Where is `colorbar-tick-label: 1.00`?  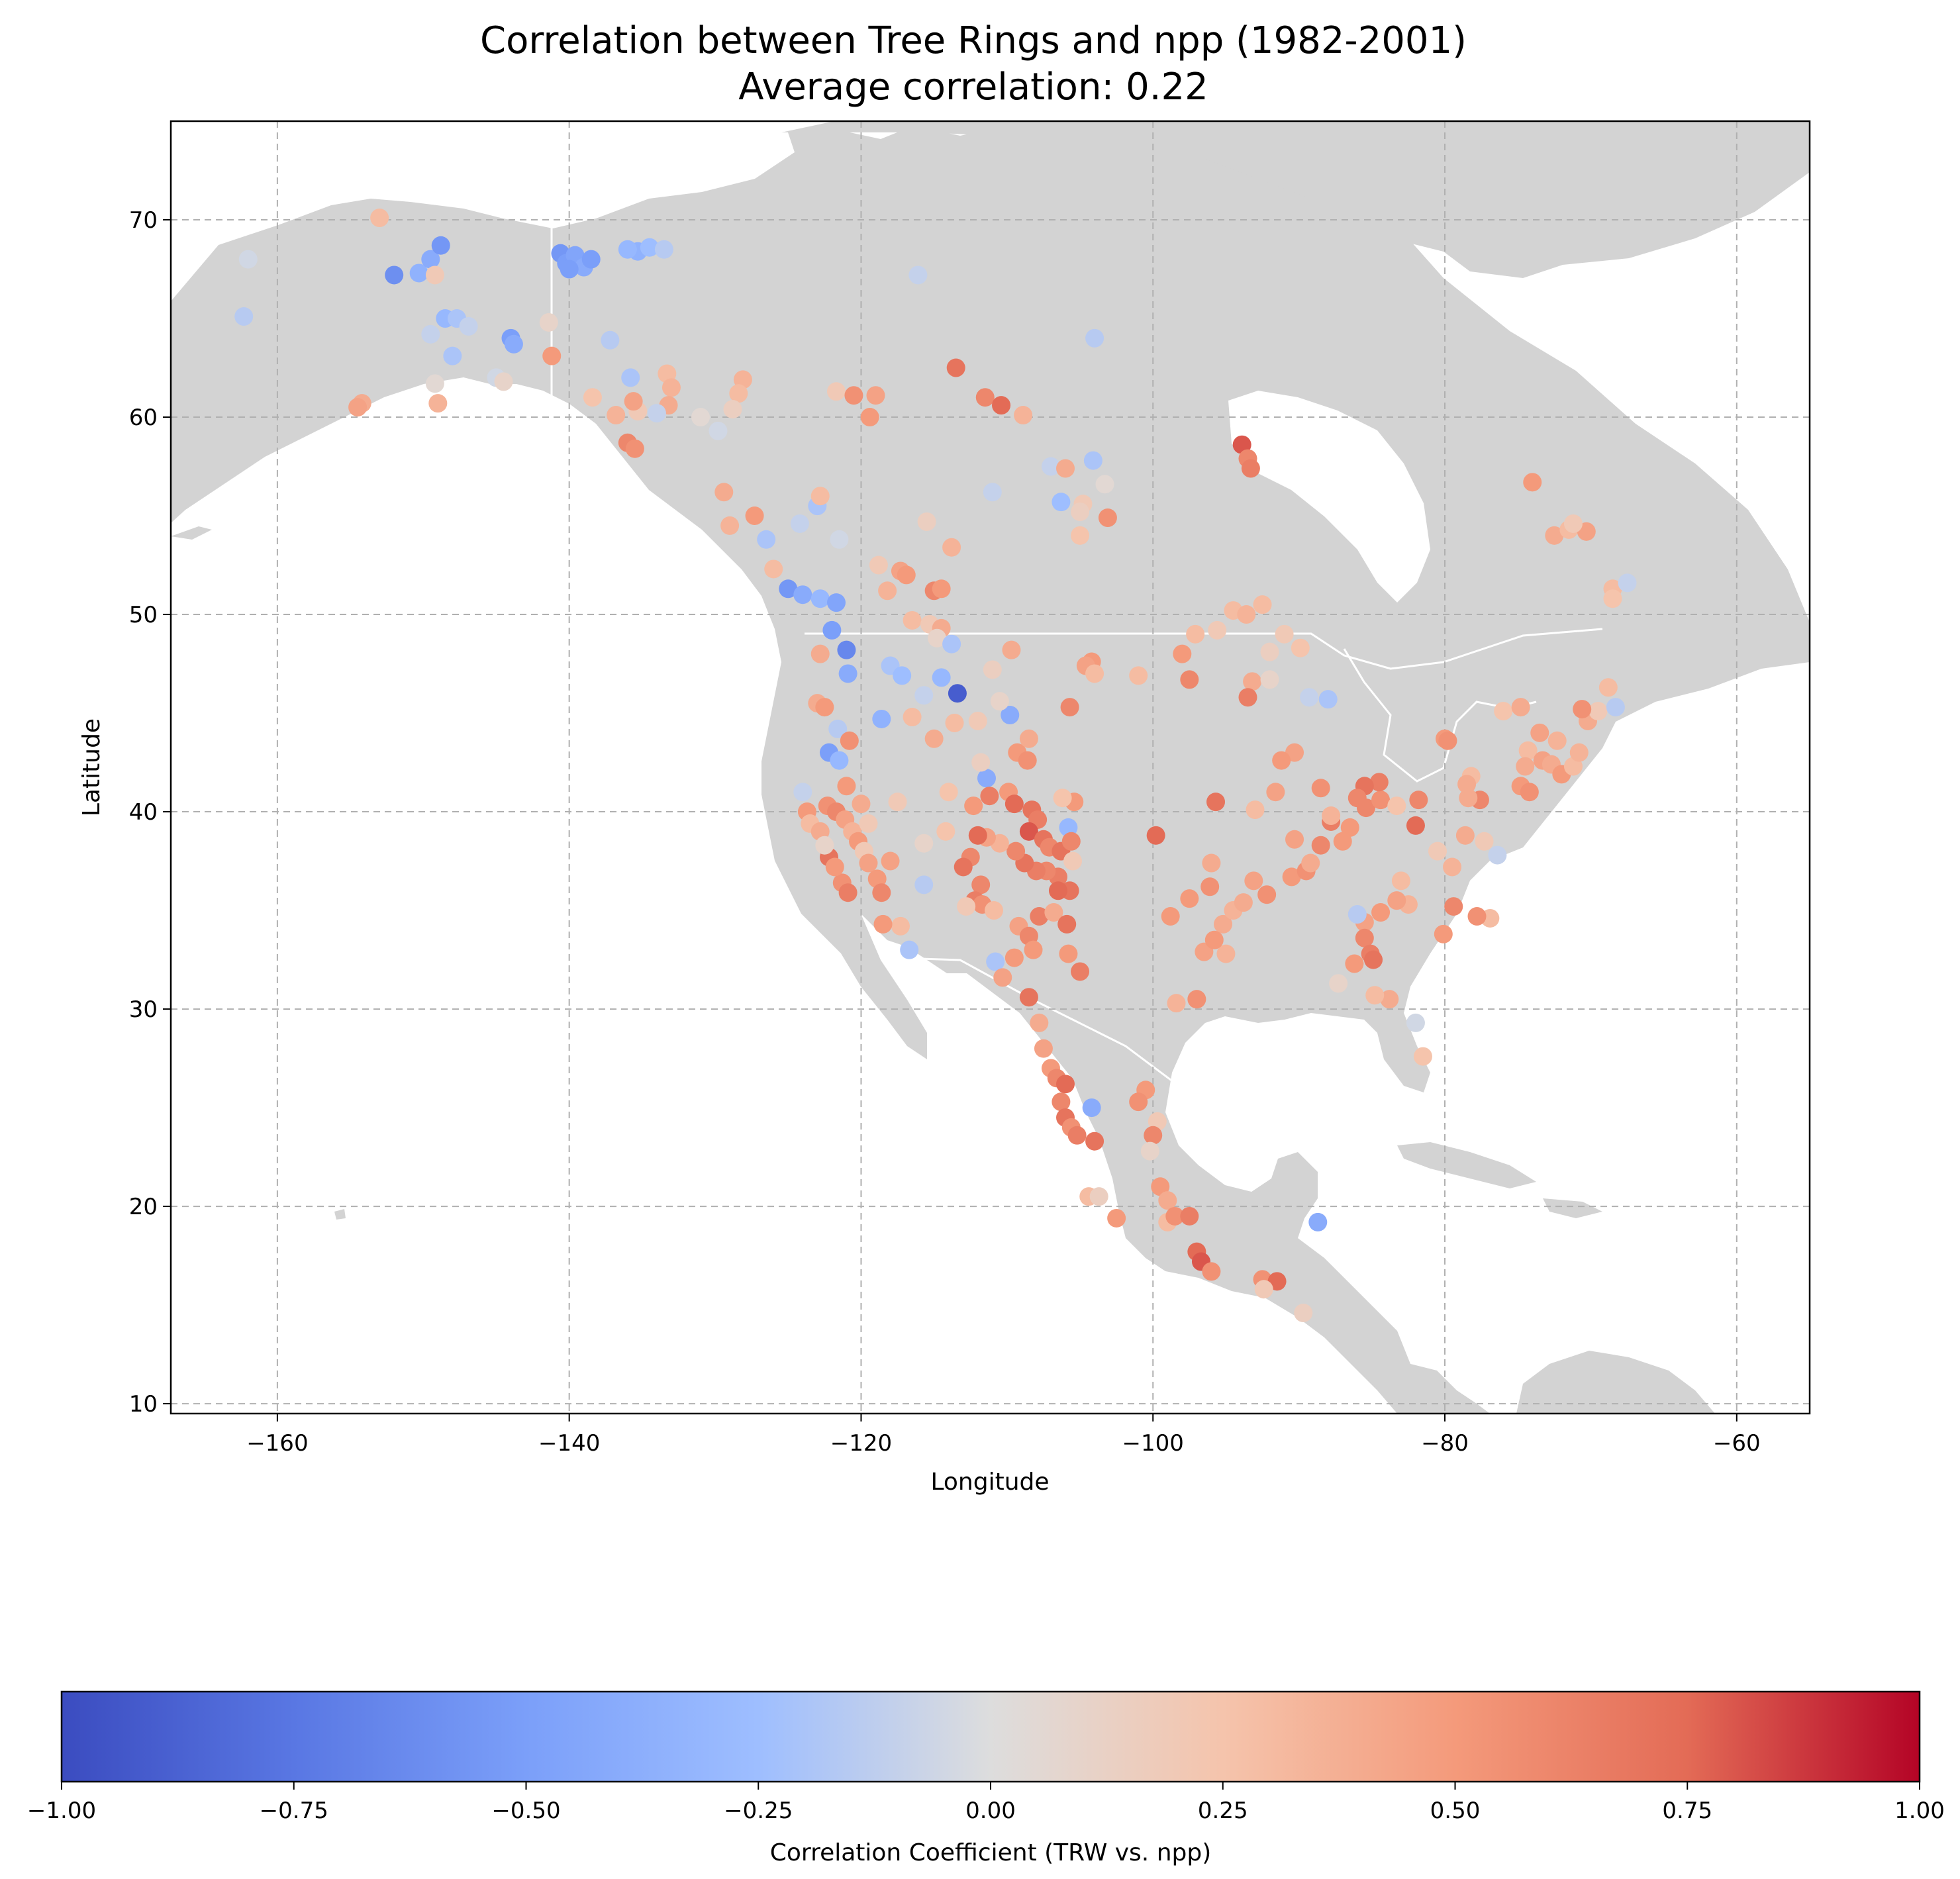 colorbar-tick-label: 1.00 is located at coordinates (1919, 1811).